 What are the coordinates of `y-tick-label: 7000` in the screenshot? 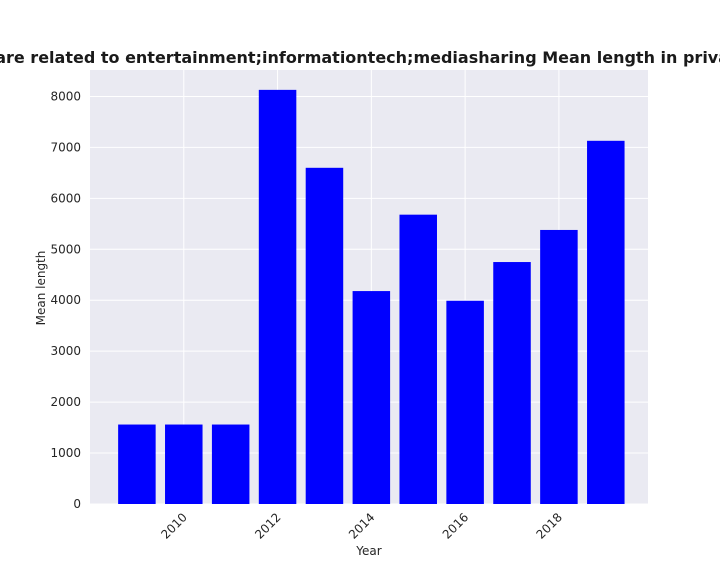 It's located at (65, 147).